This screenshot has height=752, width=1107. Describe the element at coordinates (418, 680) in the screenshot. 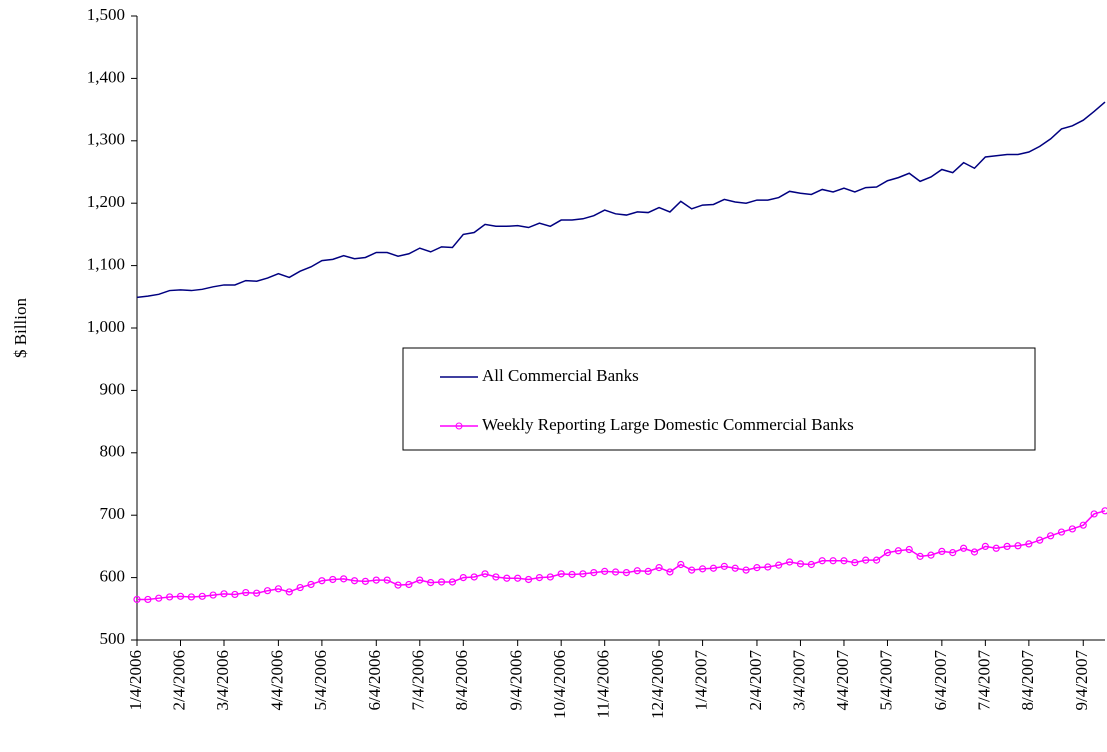

I see `x-tick-label: 7/4/2006` at that location.